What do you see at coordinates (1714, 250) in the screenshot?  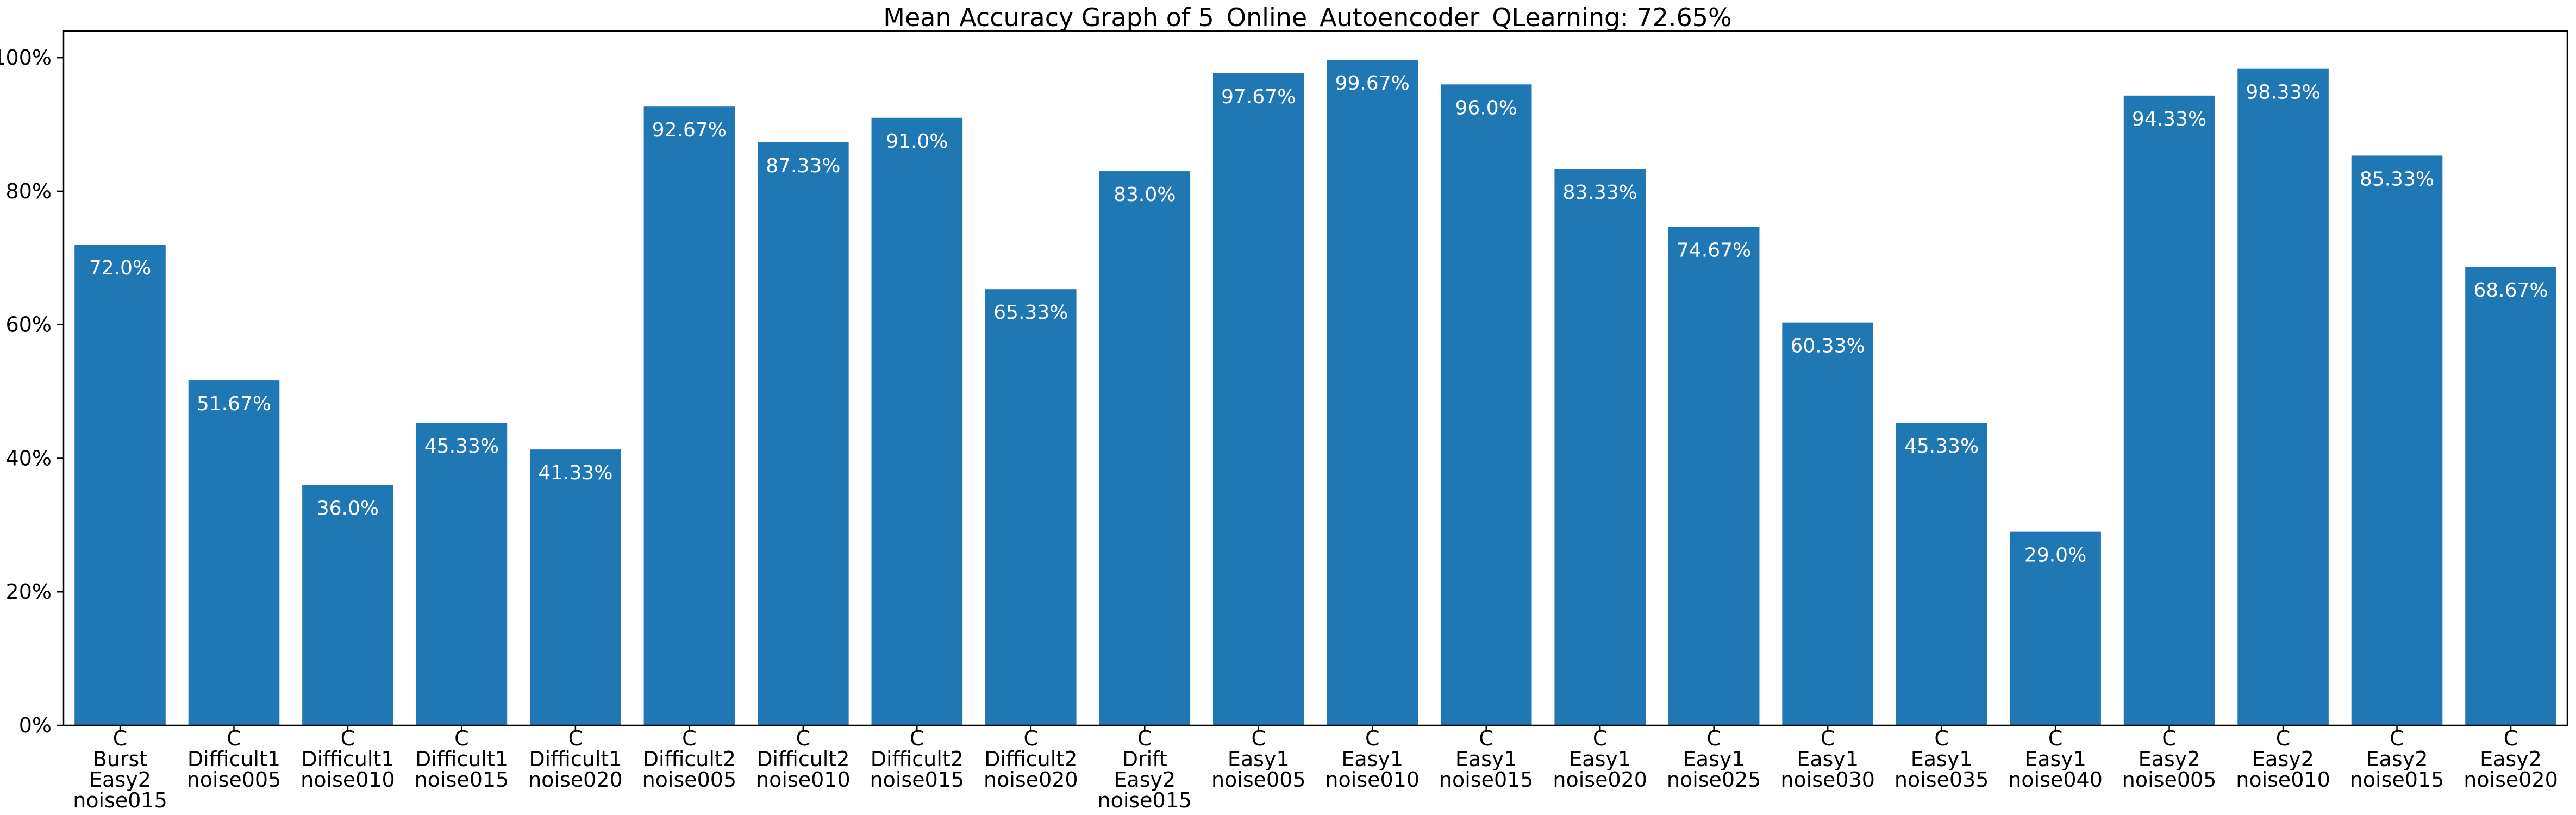 I see `data-label-14: 74.67%` at bounding box center [1714, 250].